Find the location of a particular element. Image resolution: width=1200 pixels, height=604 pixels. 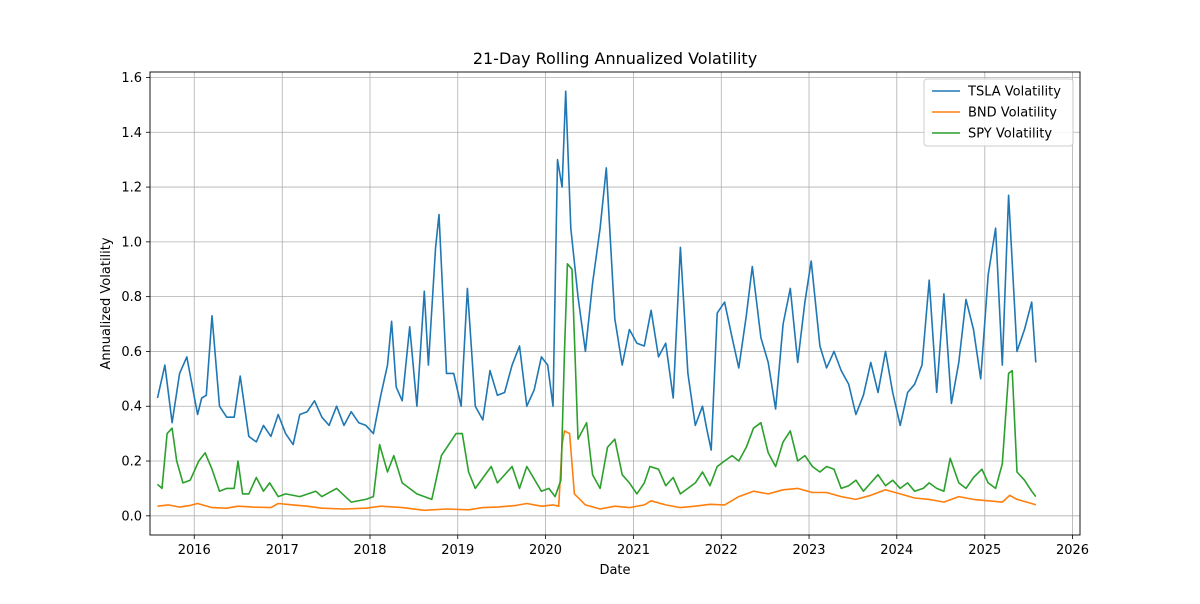

y-tick-label: 0.8 is located at coordinates (131, 297).